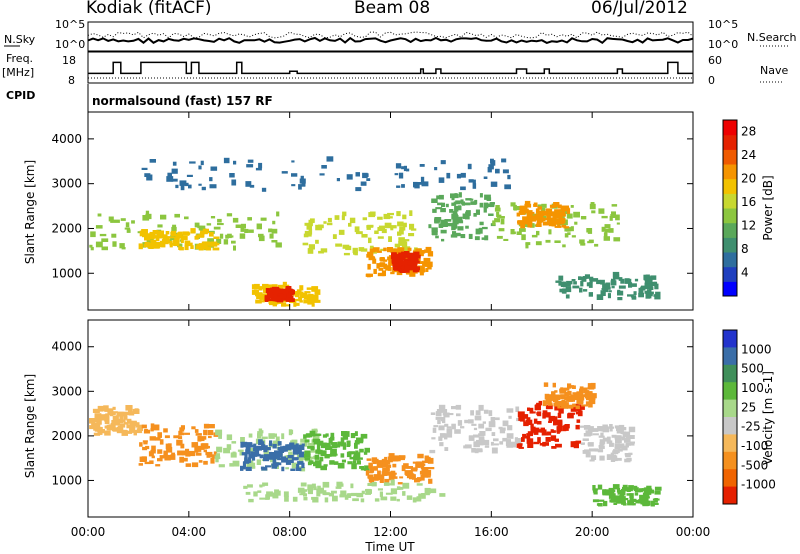  Describe the element at coordinates (693, 532) in the screenshot. I see `x-tick-label: 00:00` at that location.